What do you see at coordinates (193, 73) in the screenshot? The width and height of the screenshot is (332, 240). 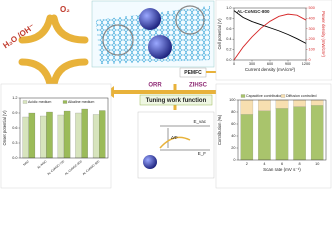 I see `pemfc-label: PEMFC` at bounding box center [193, 73].